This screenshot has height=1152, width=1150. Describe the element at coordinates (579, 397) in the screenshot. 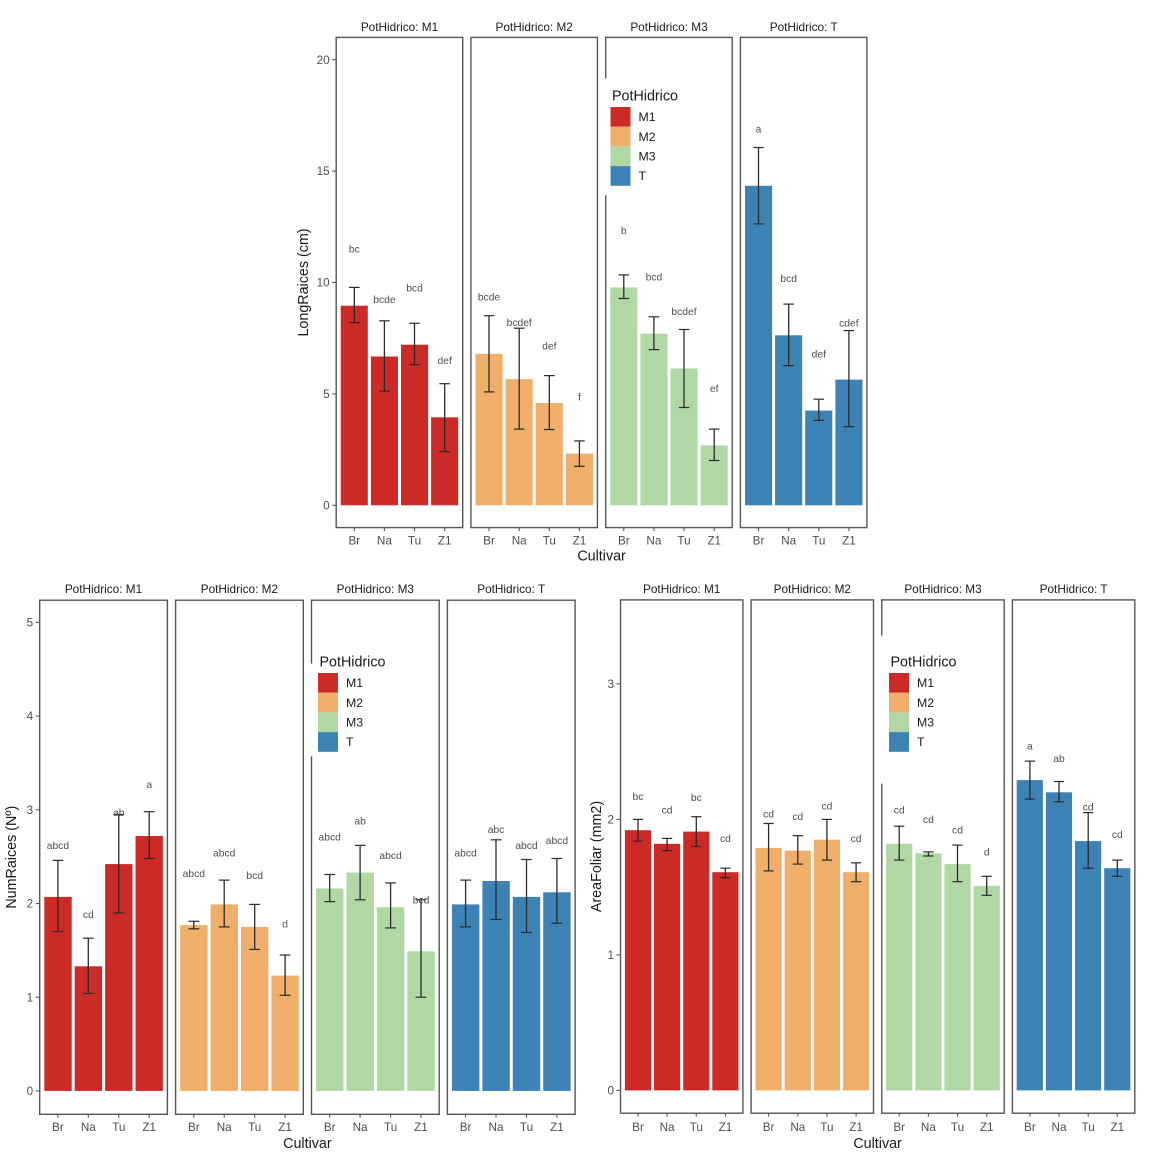

I see `svg-text: f` at that location.